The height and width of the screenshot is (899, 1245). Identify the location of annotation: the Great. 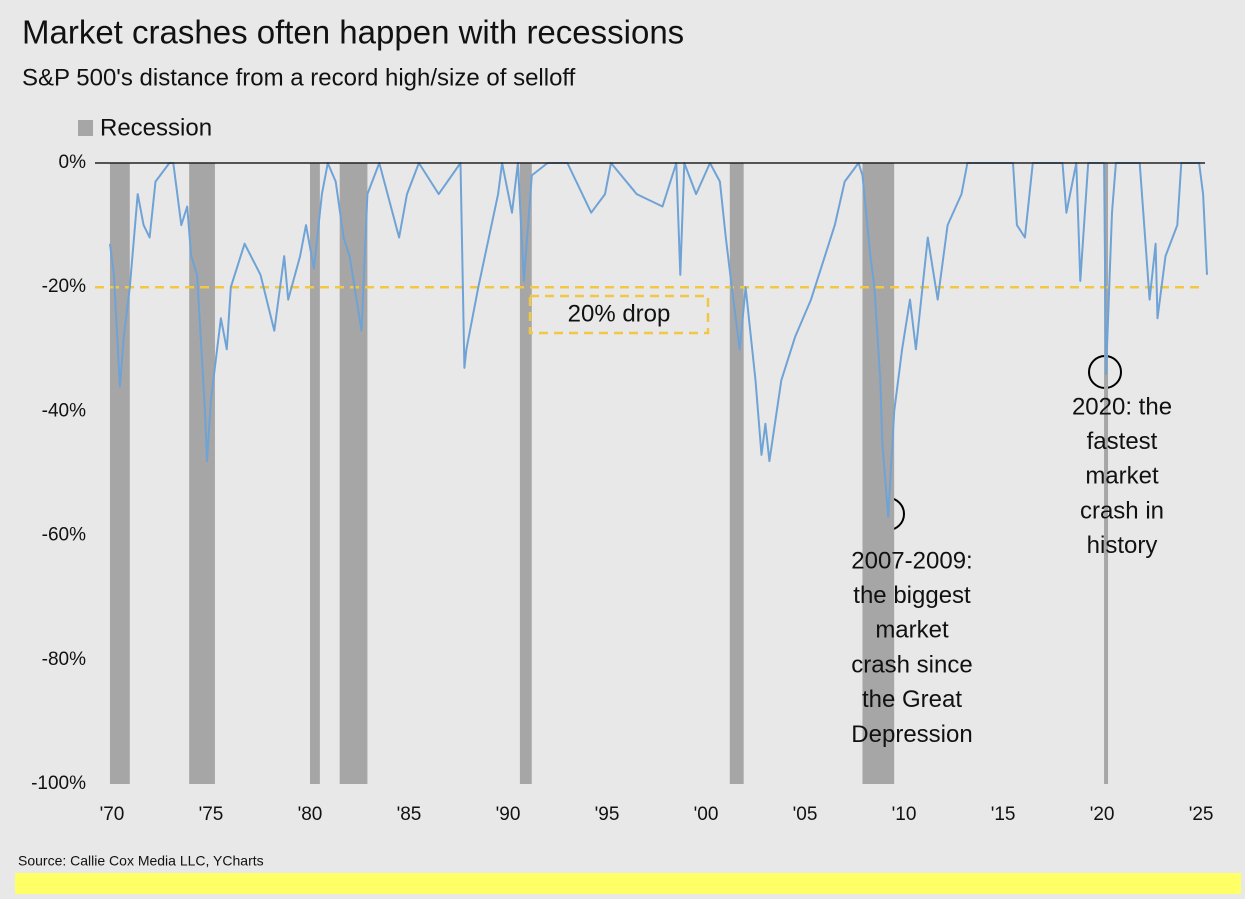
(912, 699).